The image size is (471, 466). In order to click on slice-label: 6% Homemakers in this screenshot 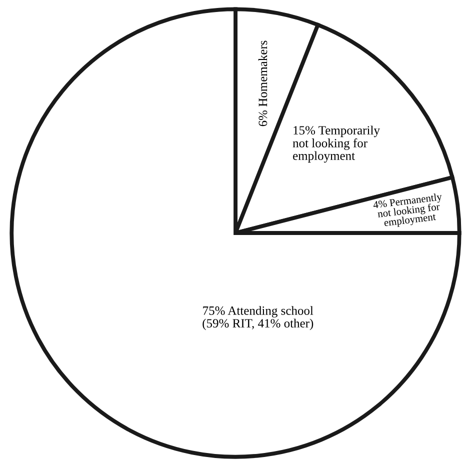, I will do `click(263, 83)`.